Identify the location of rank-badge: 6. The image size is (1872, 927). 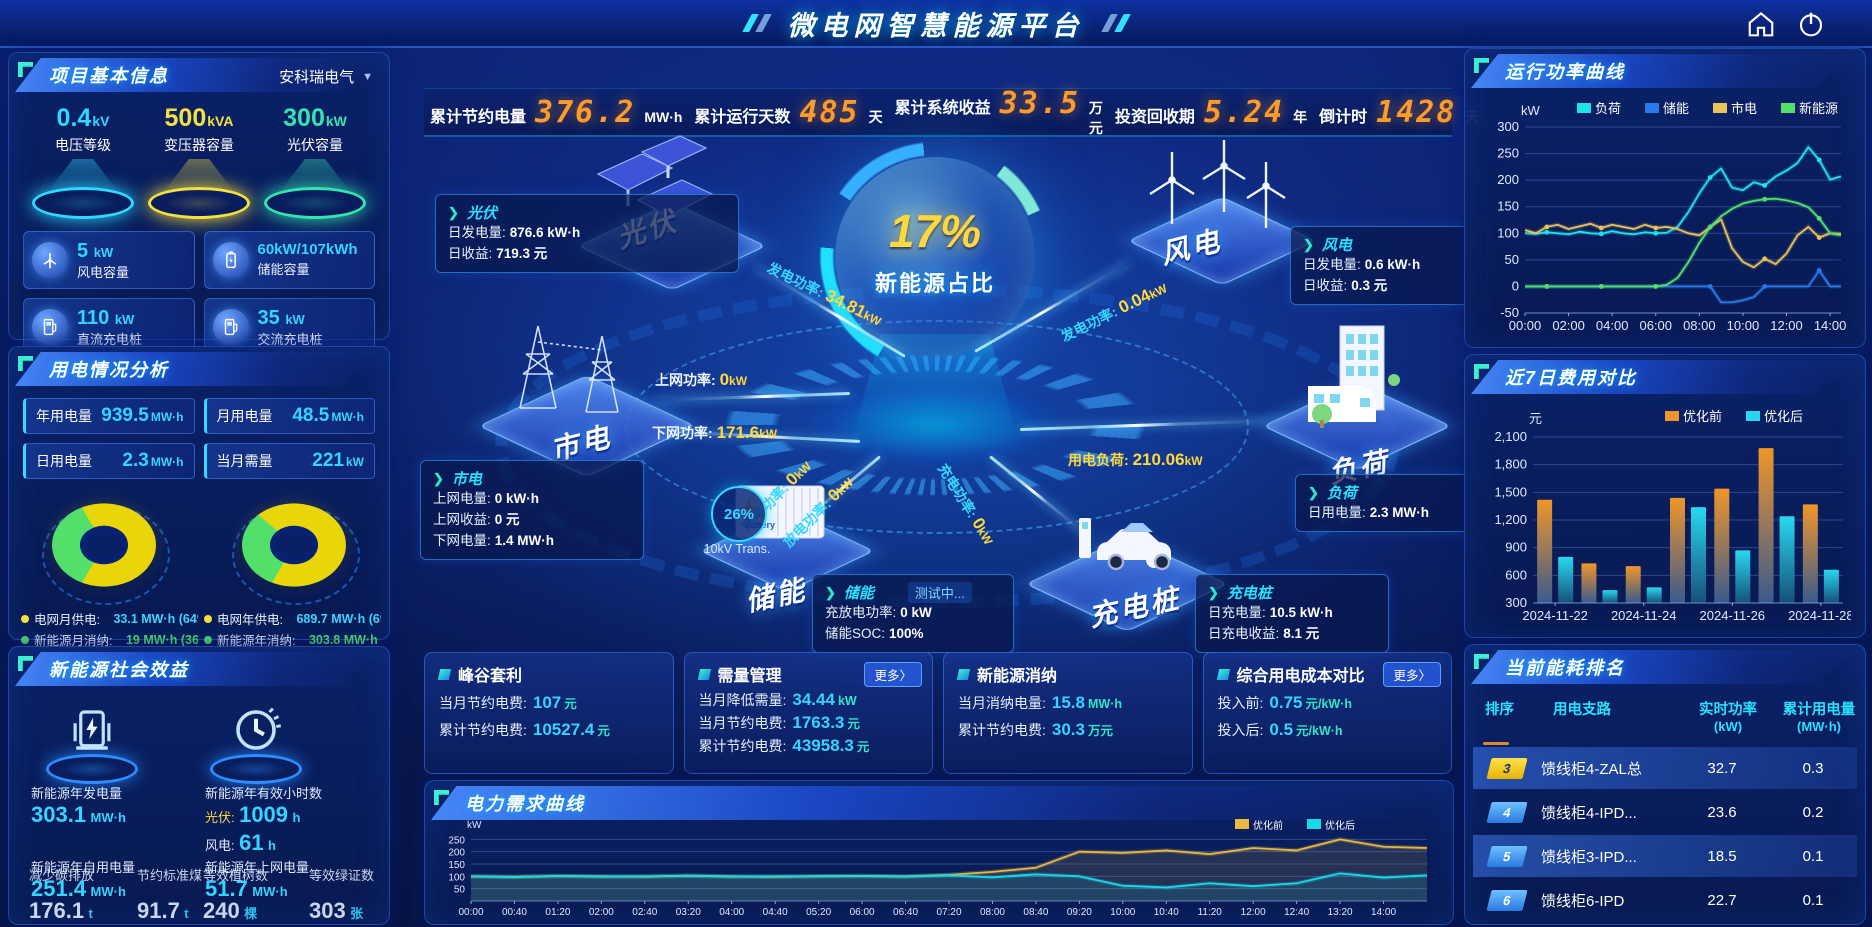
(1507, 900).